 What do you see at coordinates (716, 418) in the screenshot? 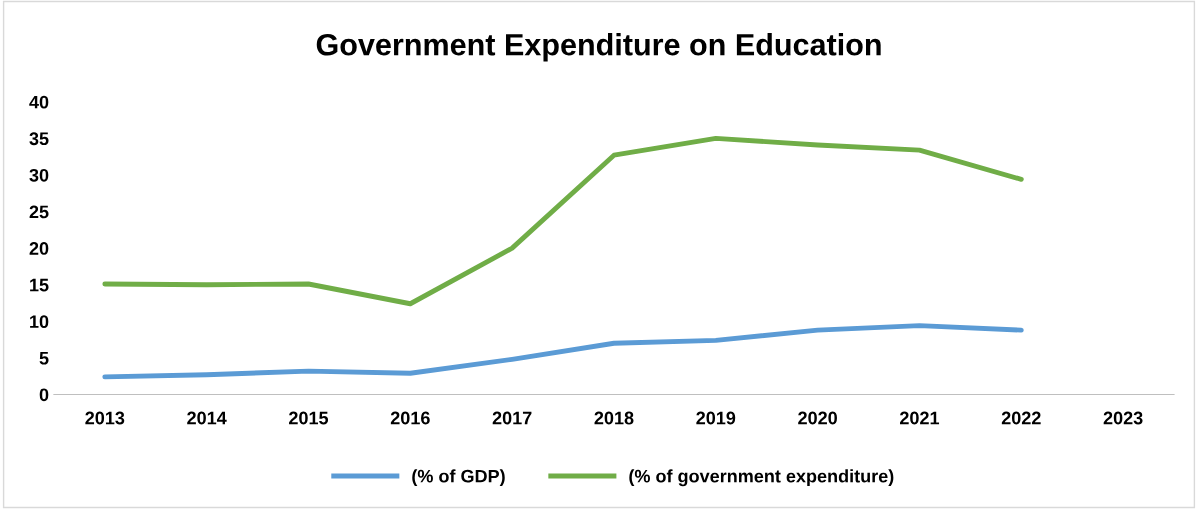
I see `x-tick-label: 2019` at bounding box center [716, 418].